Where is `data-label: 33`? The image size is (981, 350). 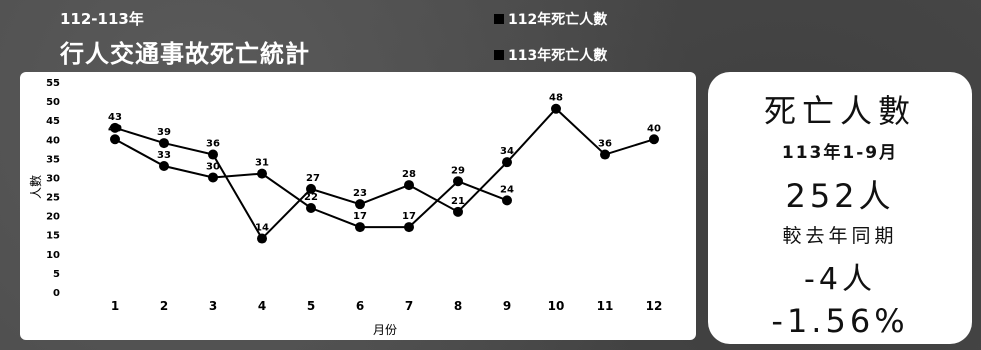
data-label: 33 is located at coordinates (164, 155).